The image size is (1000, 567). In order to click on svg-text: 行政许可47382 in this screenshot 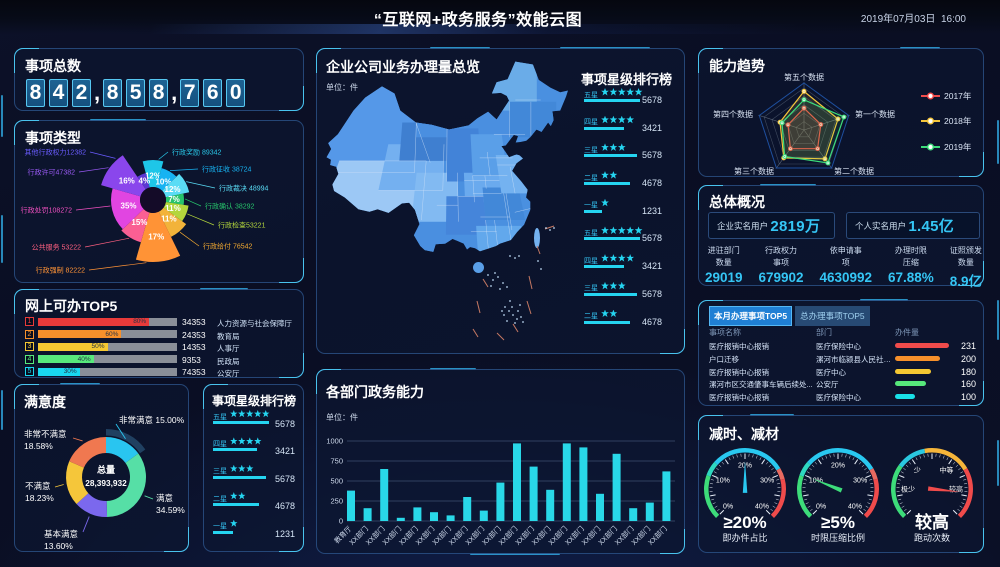, I will do `click(52, 172)`.